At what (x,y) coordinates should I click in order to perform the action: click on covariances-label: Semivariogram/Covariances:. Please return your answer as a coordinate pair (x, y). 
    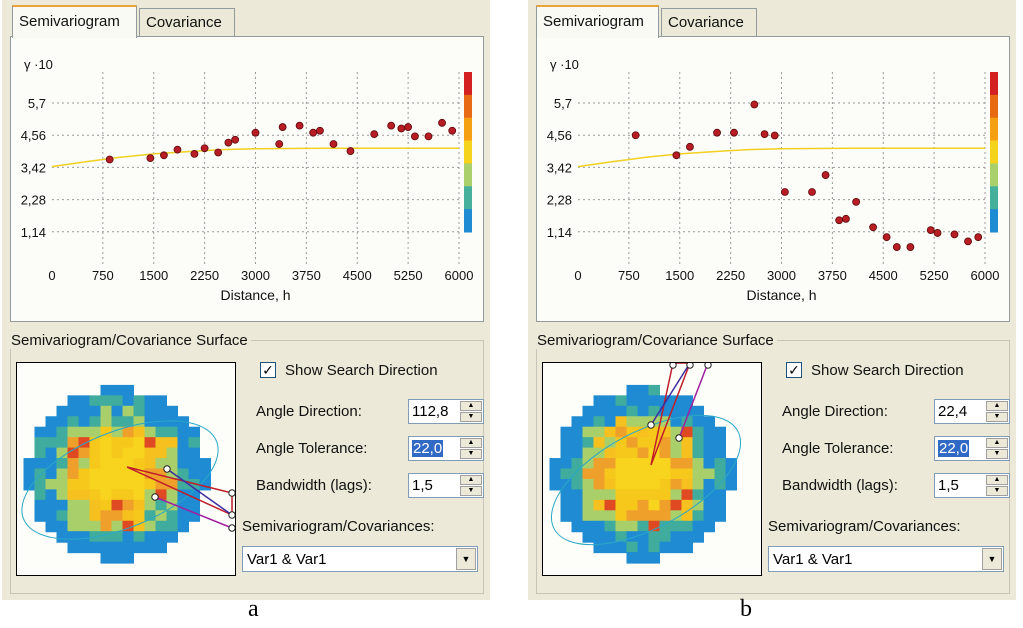
    Looking at the image, I should click on (338, 526).